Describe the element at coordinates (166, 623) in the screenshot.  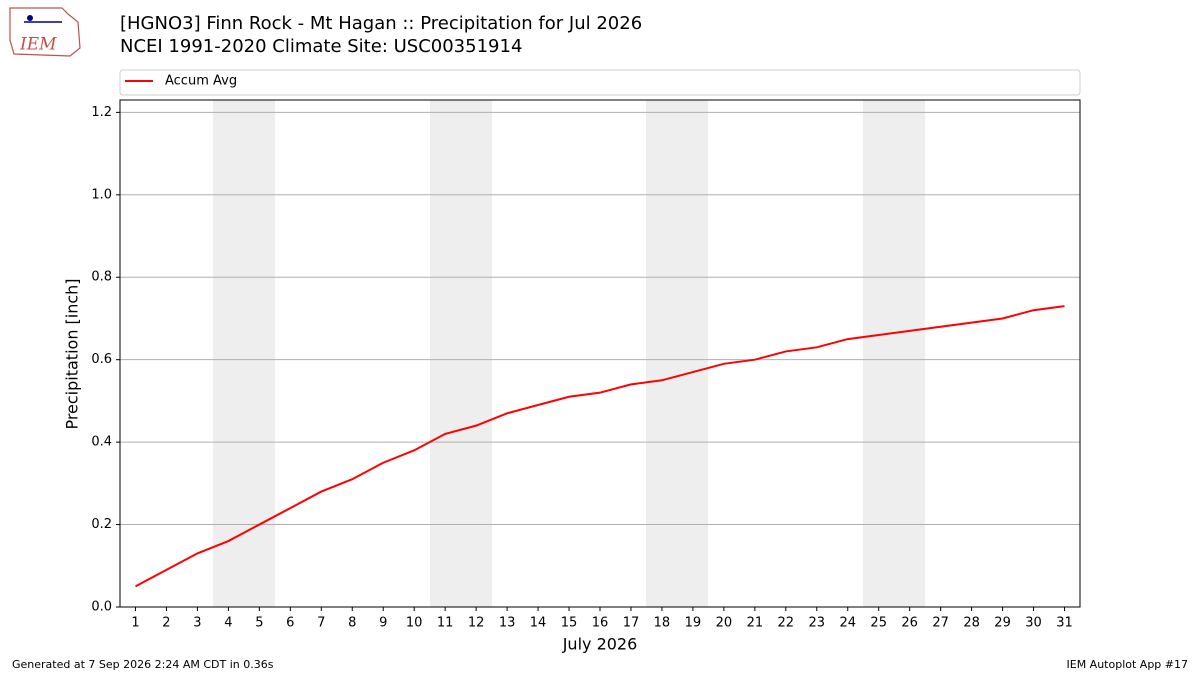
I see `x-tick-label: 2` at that location.